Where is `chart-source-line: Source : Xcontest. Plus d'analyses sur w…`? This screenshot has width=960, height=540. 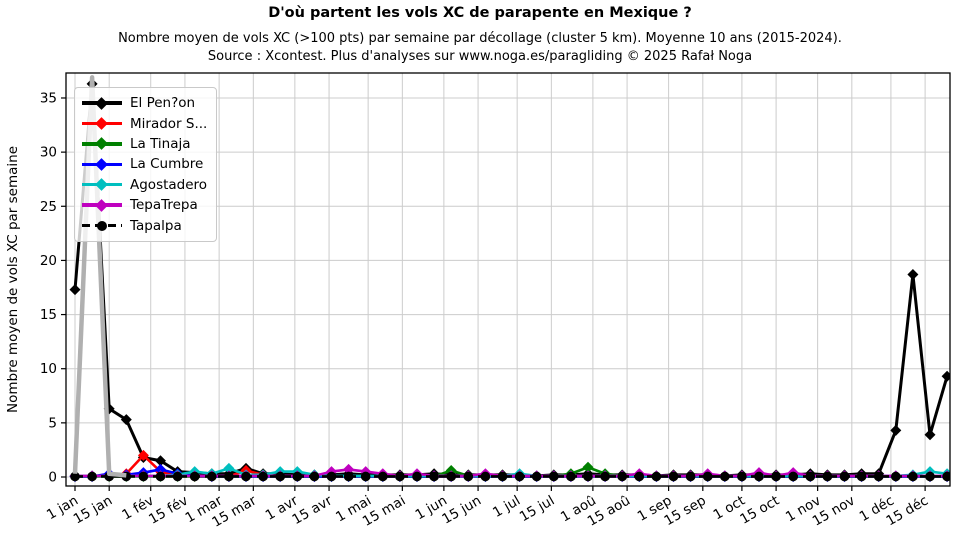
chart-source-line: Source : Xcontest. Plus d'analyses sur w… is located at coordinates (480, 56).